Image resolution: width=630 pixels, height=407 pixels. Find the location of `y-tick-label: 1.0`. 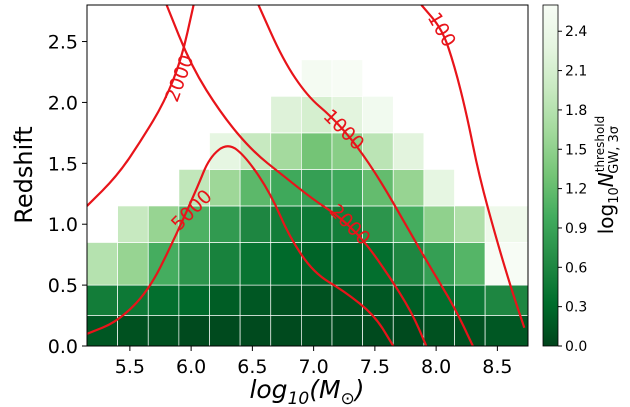

y-tick-label: 1.0 is located at coordinates (63, 225).